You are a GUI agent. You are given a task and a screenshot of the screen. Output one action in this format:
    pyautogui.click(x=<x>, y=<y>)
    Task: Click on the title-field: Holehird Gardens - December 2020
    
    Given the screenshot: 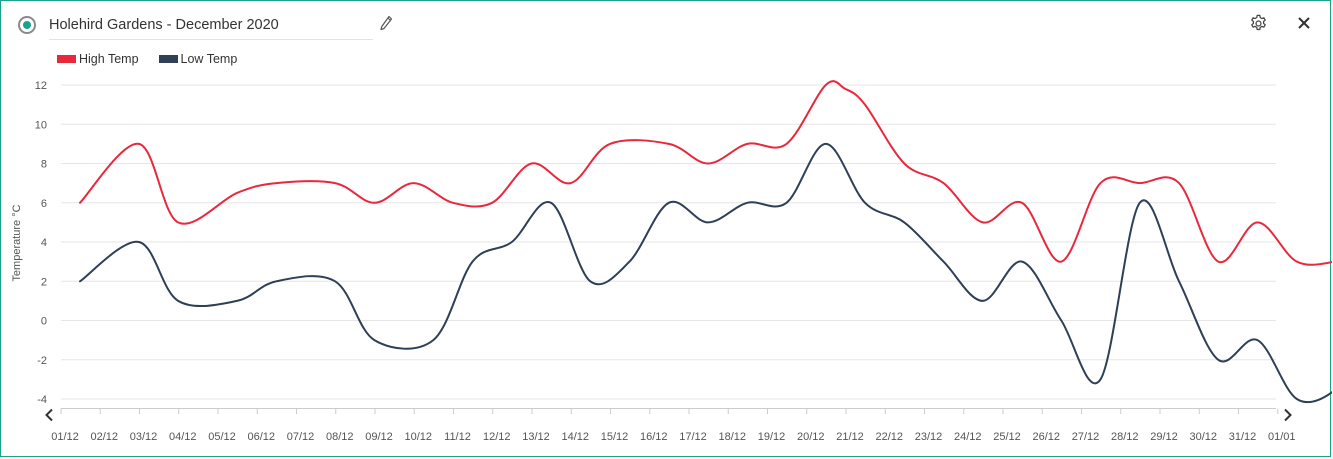 What is the action you would take?
    pyautogui.click(x=211, y=27)
    